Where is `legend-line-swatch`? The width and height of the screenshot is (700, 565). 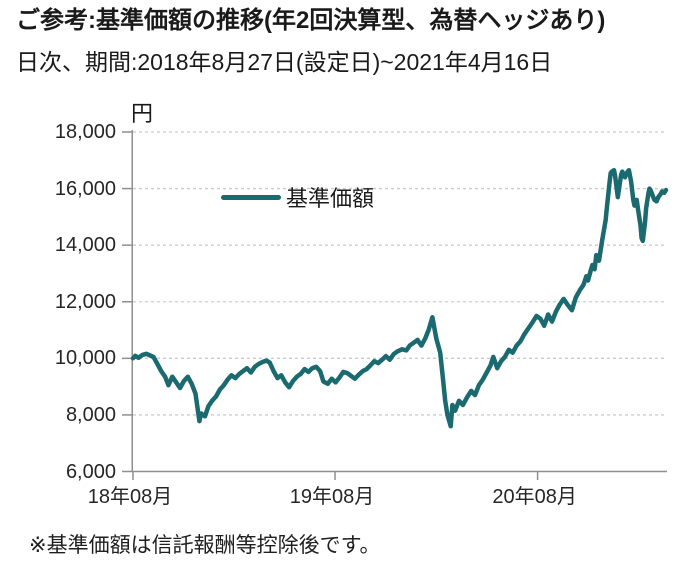
legend-line-swatch is located at coordinates (251, 197).